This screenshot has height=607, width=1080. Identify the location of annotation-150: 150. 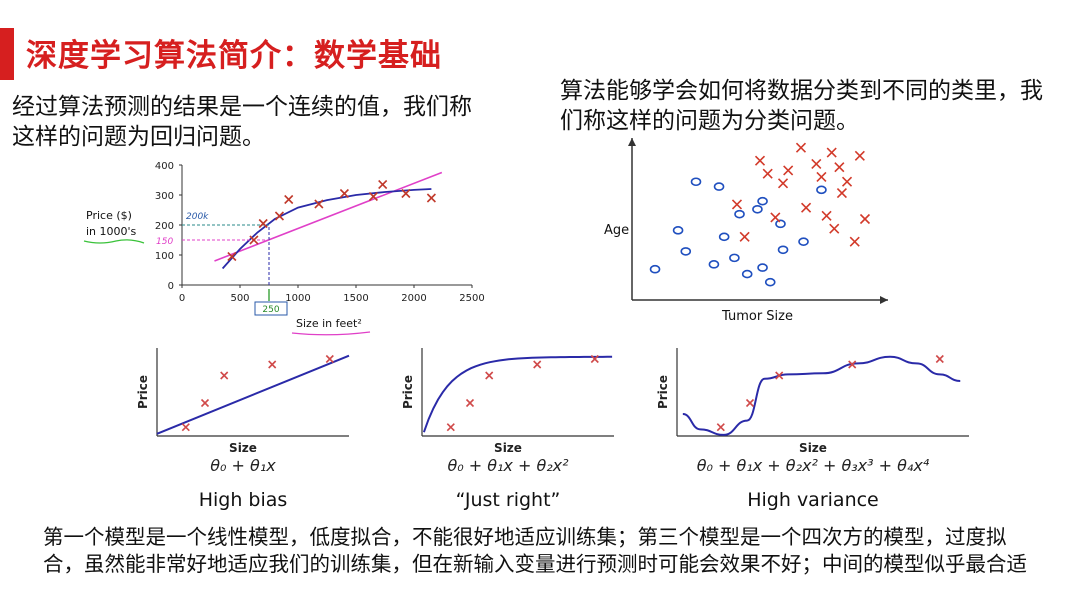
(164, 242).